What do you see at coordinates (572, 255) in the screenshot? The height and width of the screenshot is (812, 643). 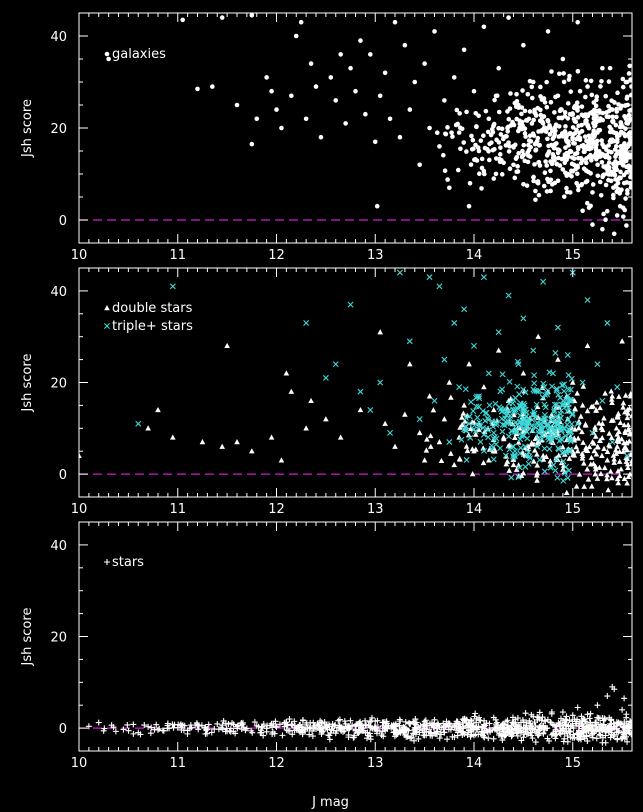 I see `x-tick-label: 15` at bounding box center [572, 255].